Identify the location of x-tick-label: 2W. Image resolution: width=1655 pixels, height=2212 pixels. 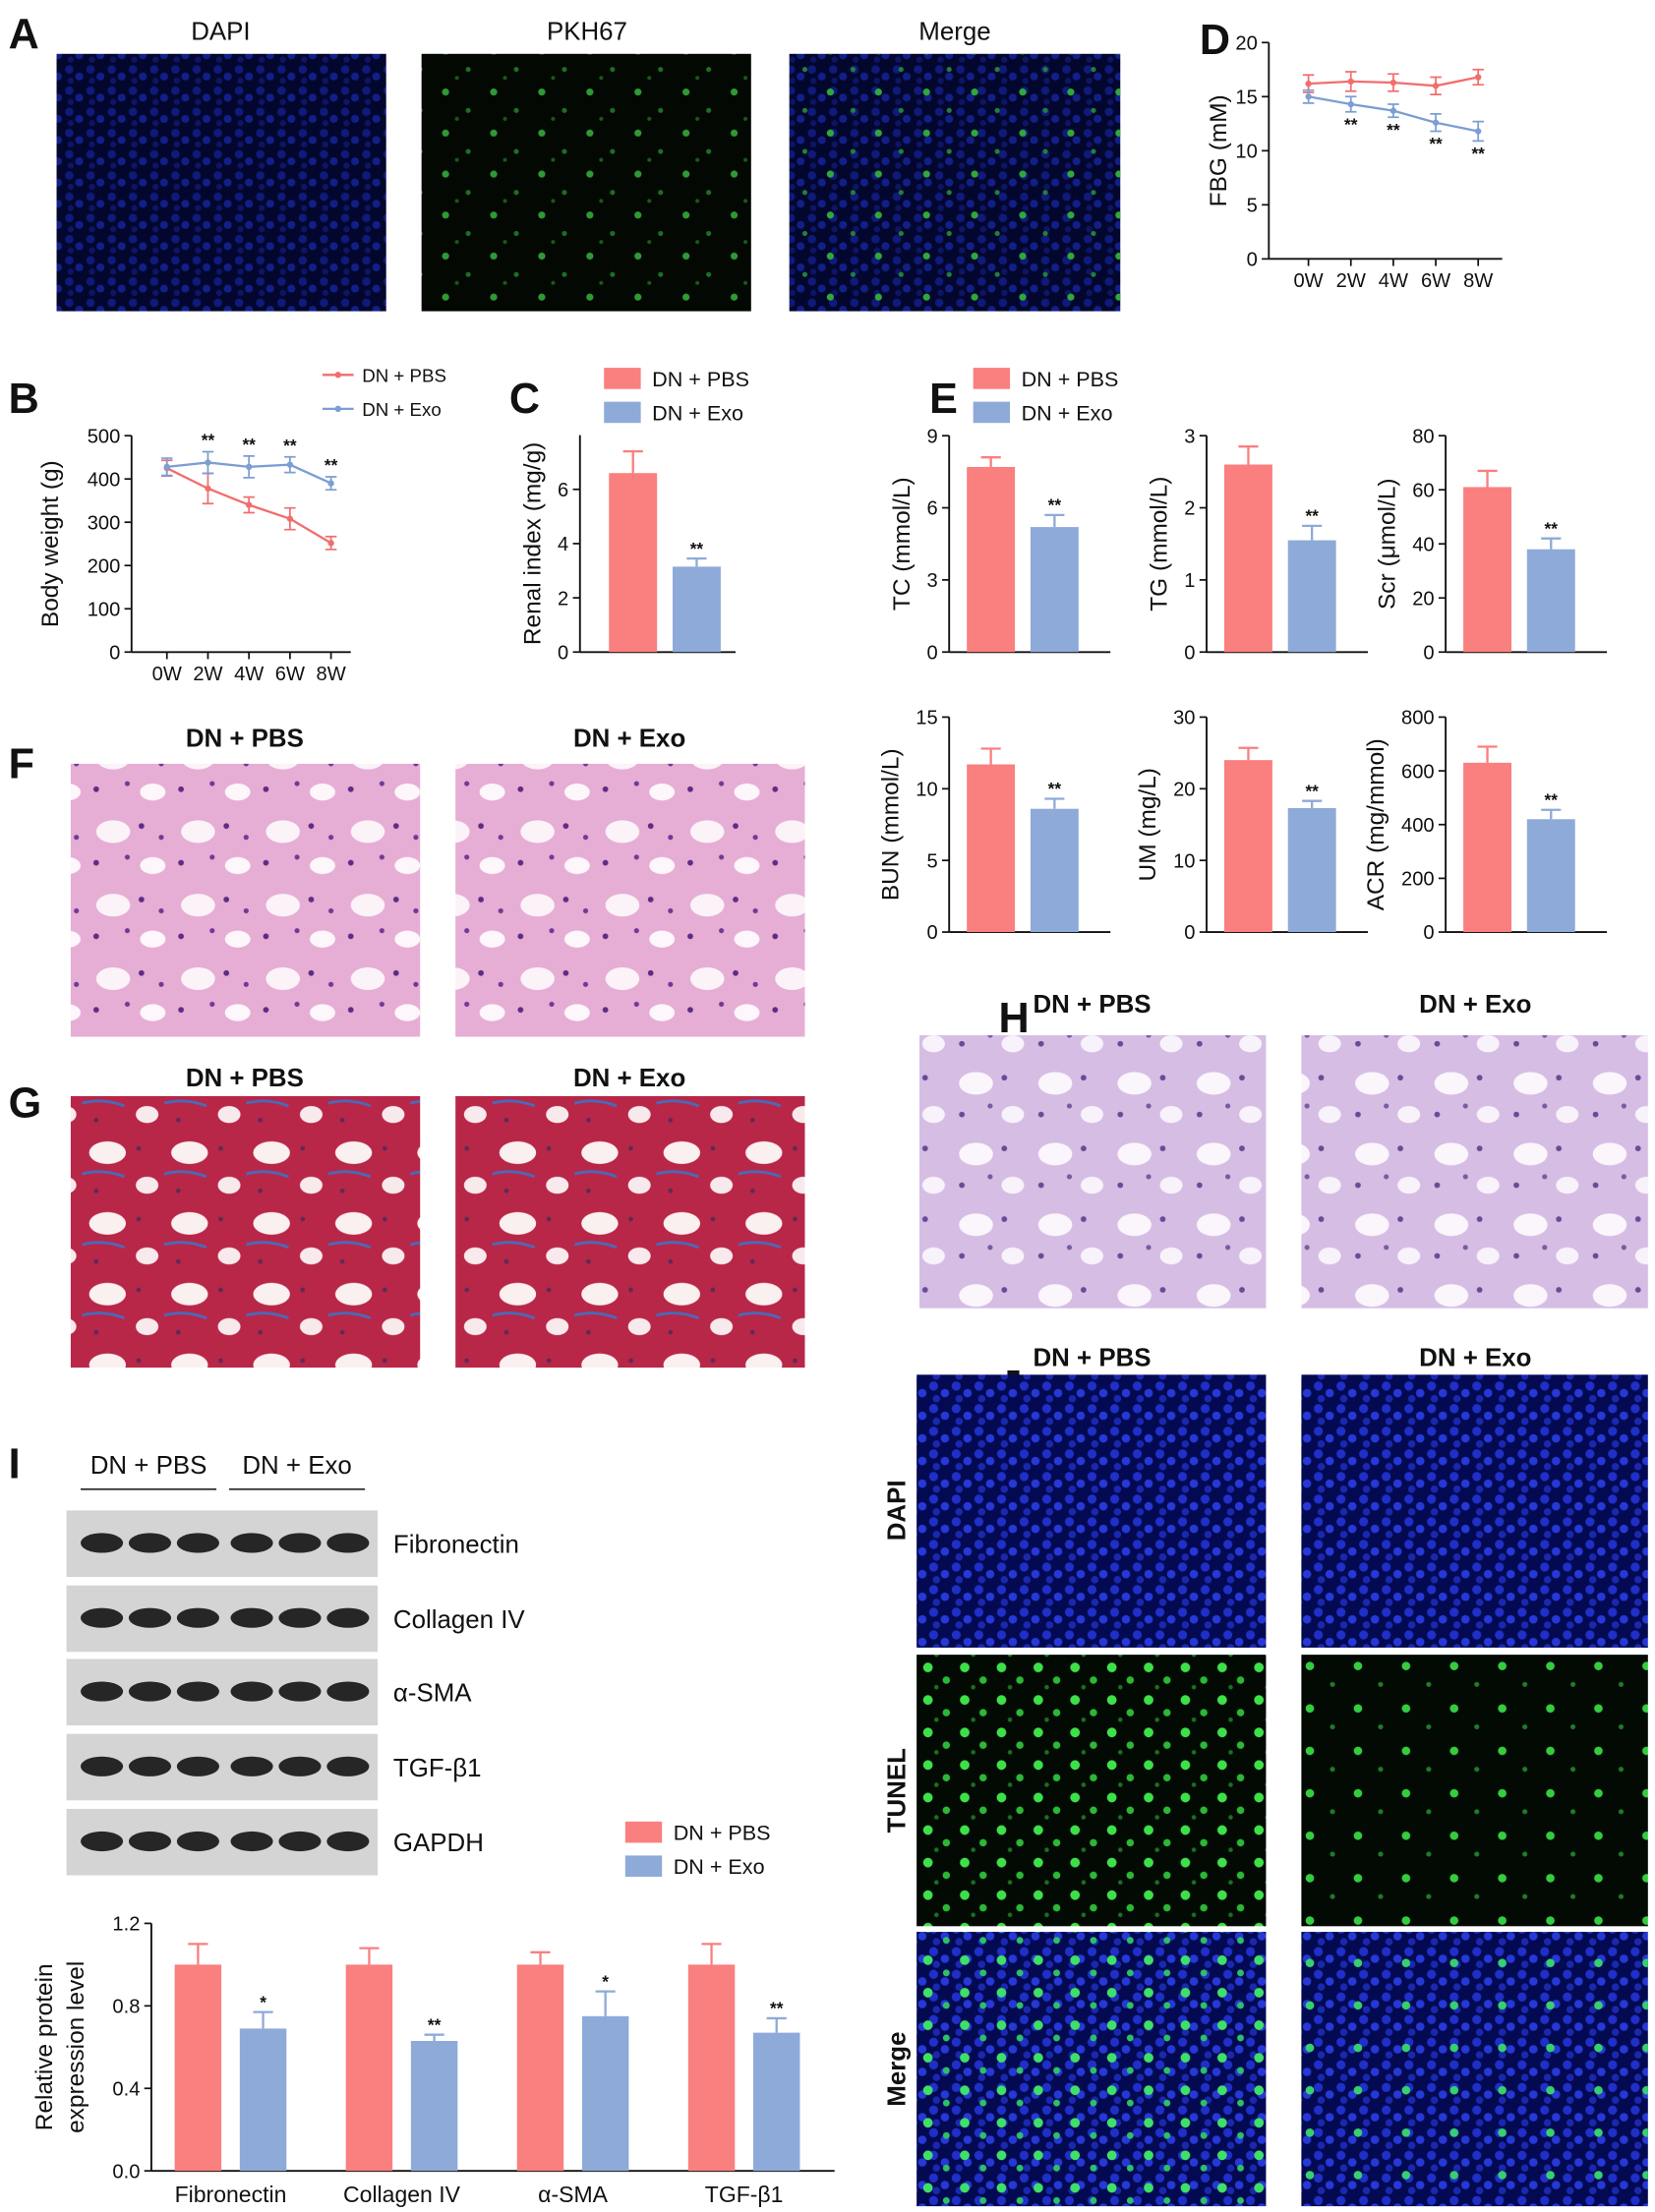
(207, 675).